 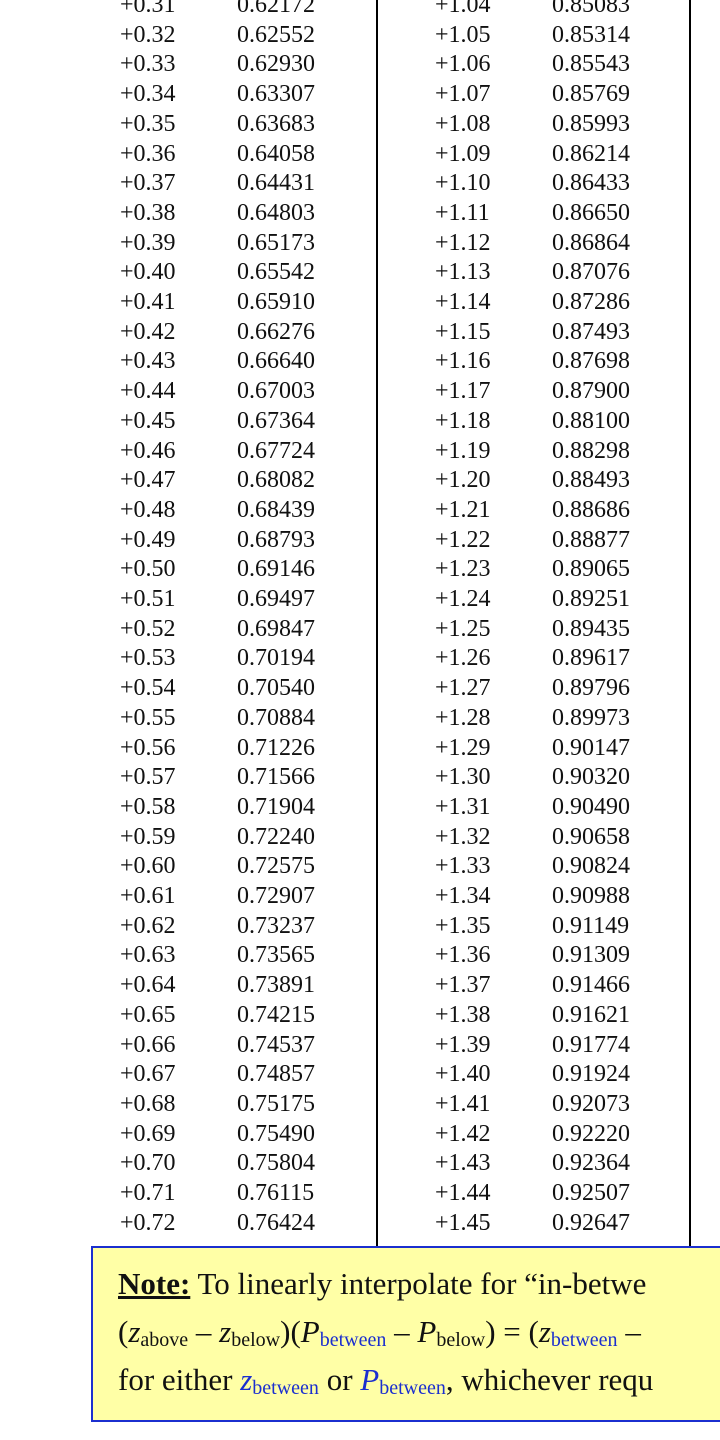 What do you see at coordinates (463, 242) in the screenshot?
I see `z-value: +1.12` at bounding box center [463, 242].